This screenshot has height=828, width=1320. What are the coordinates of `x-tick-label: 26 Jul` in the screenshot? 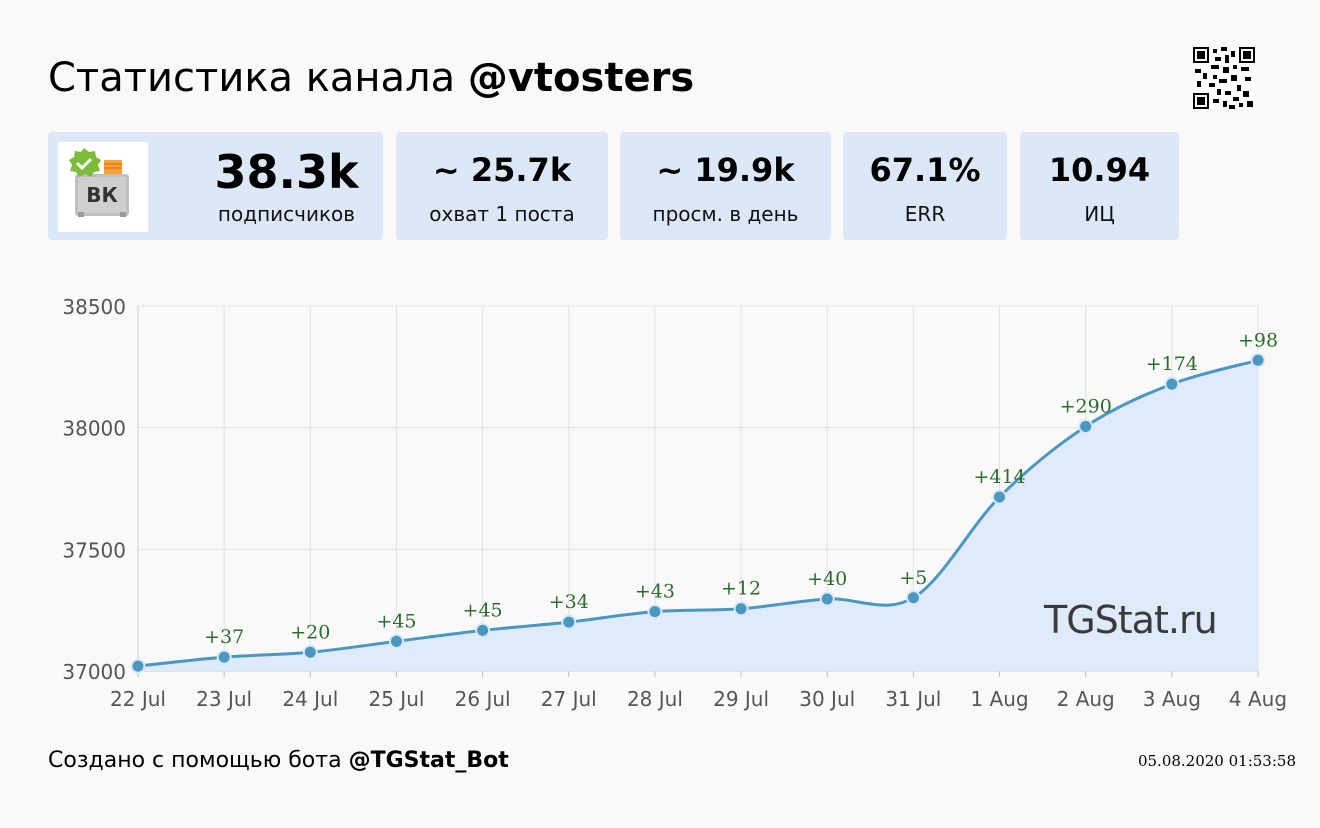 It's located at (483, 699).